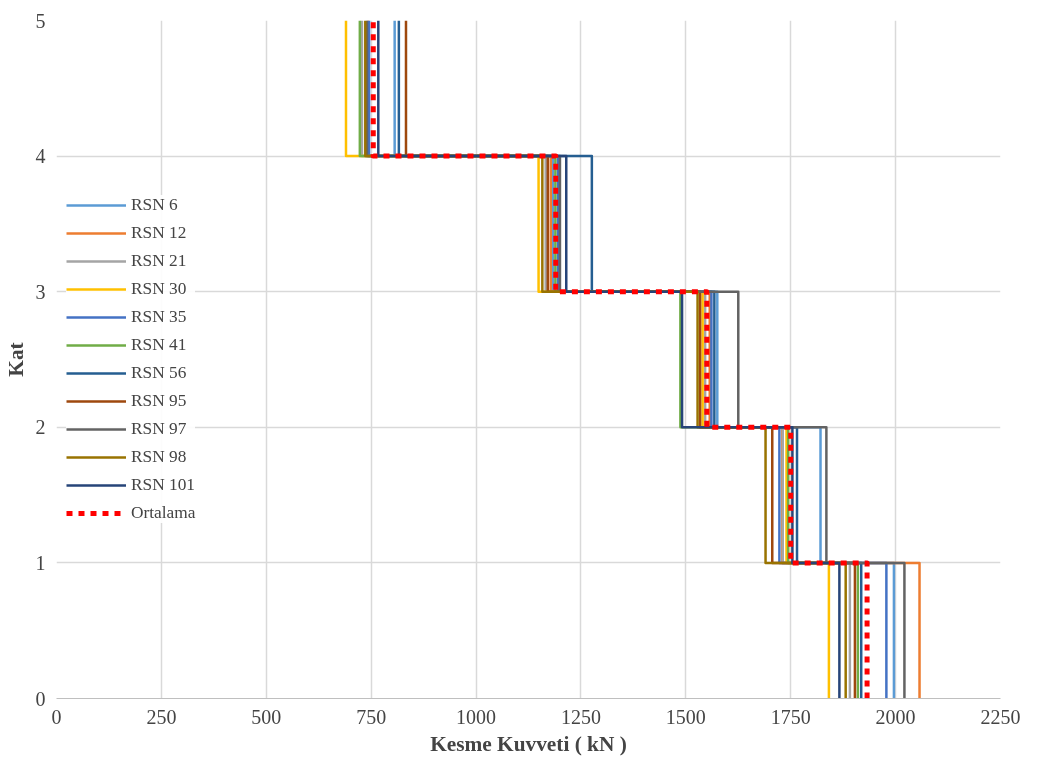 This screenshot has width=1046, height=764. What do you see at coordinates (580, 716) in the screenshot?
I see `x-tick-label: 1250` at bounding box center [580, 716].